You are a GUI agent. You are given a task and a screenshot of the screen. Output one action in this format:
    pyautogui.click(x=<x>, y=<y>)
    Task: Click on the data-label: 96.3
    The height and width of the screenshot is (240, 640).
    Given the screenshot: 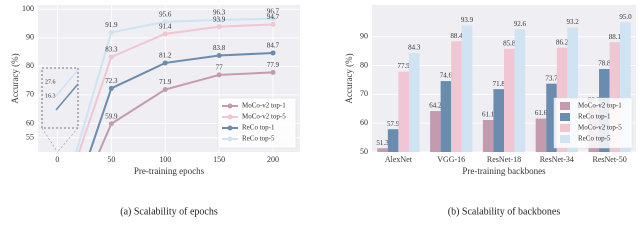 What is the action you would take?
    pyautogui.click(x=219, y=12)
    